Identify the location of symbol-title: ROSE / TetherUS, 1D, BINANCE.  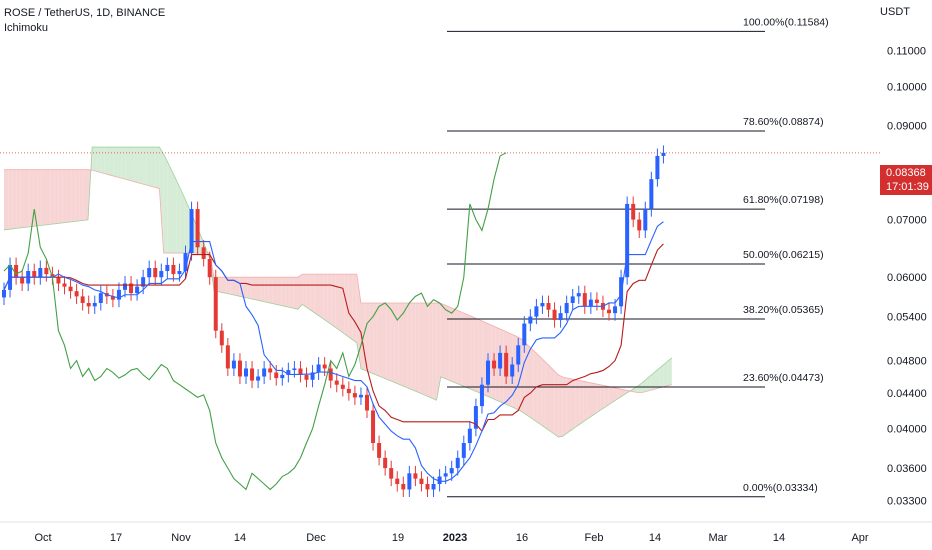
(85, 13).